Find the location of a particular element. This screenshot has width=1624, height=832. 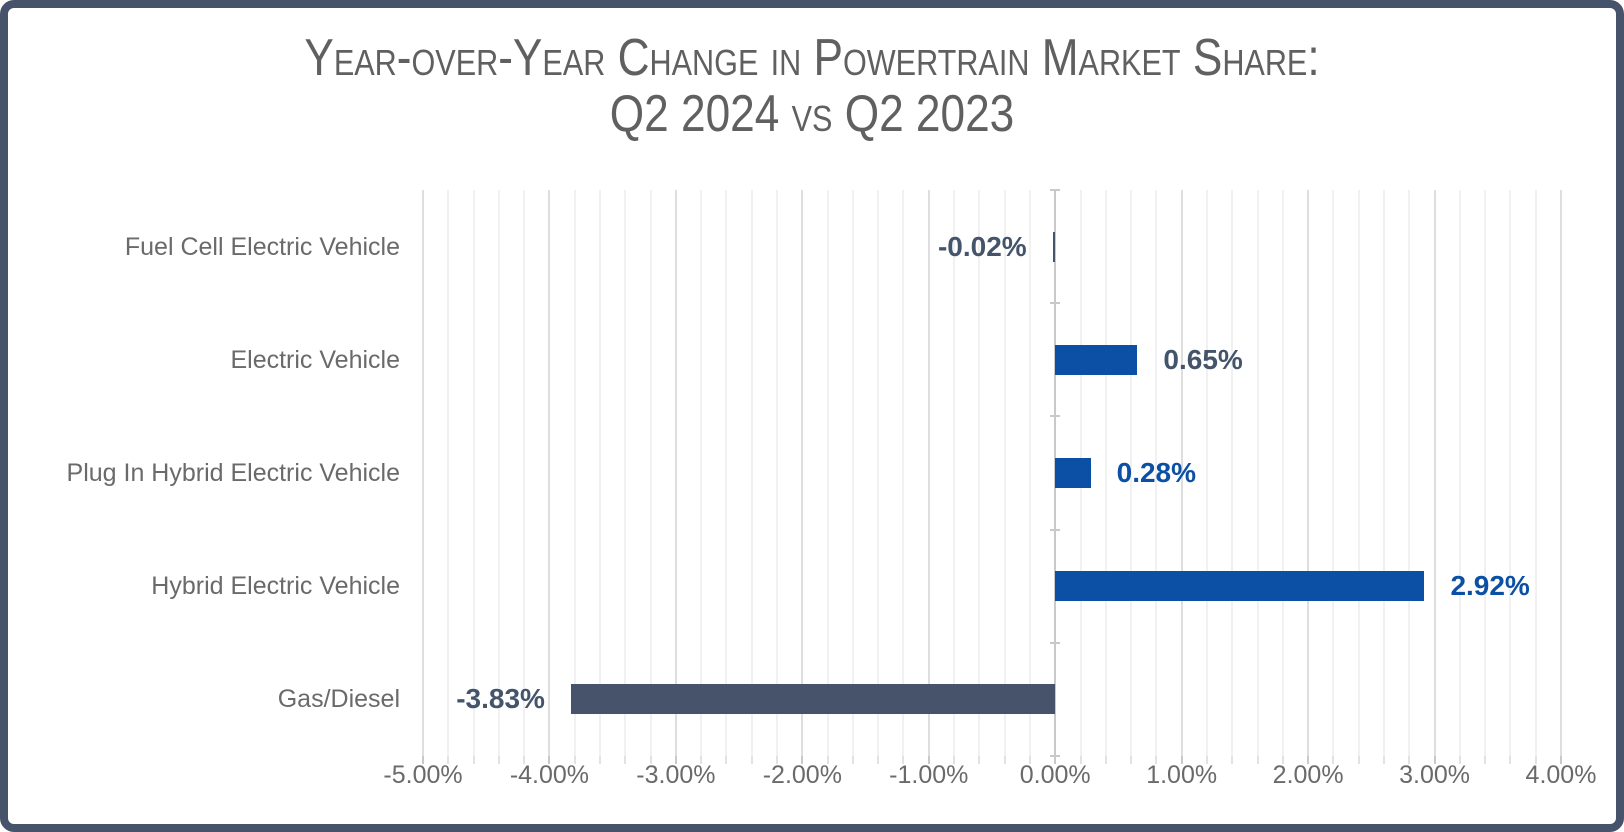

x-axis-tick-label: 3.00% is located at coordinates (1434, 775).